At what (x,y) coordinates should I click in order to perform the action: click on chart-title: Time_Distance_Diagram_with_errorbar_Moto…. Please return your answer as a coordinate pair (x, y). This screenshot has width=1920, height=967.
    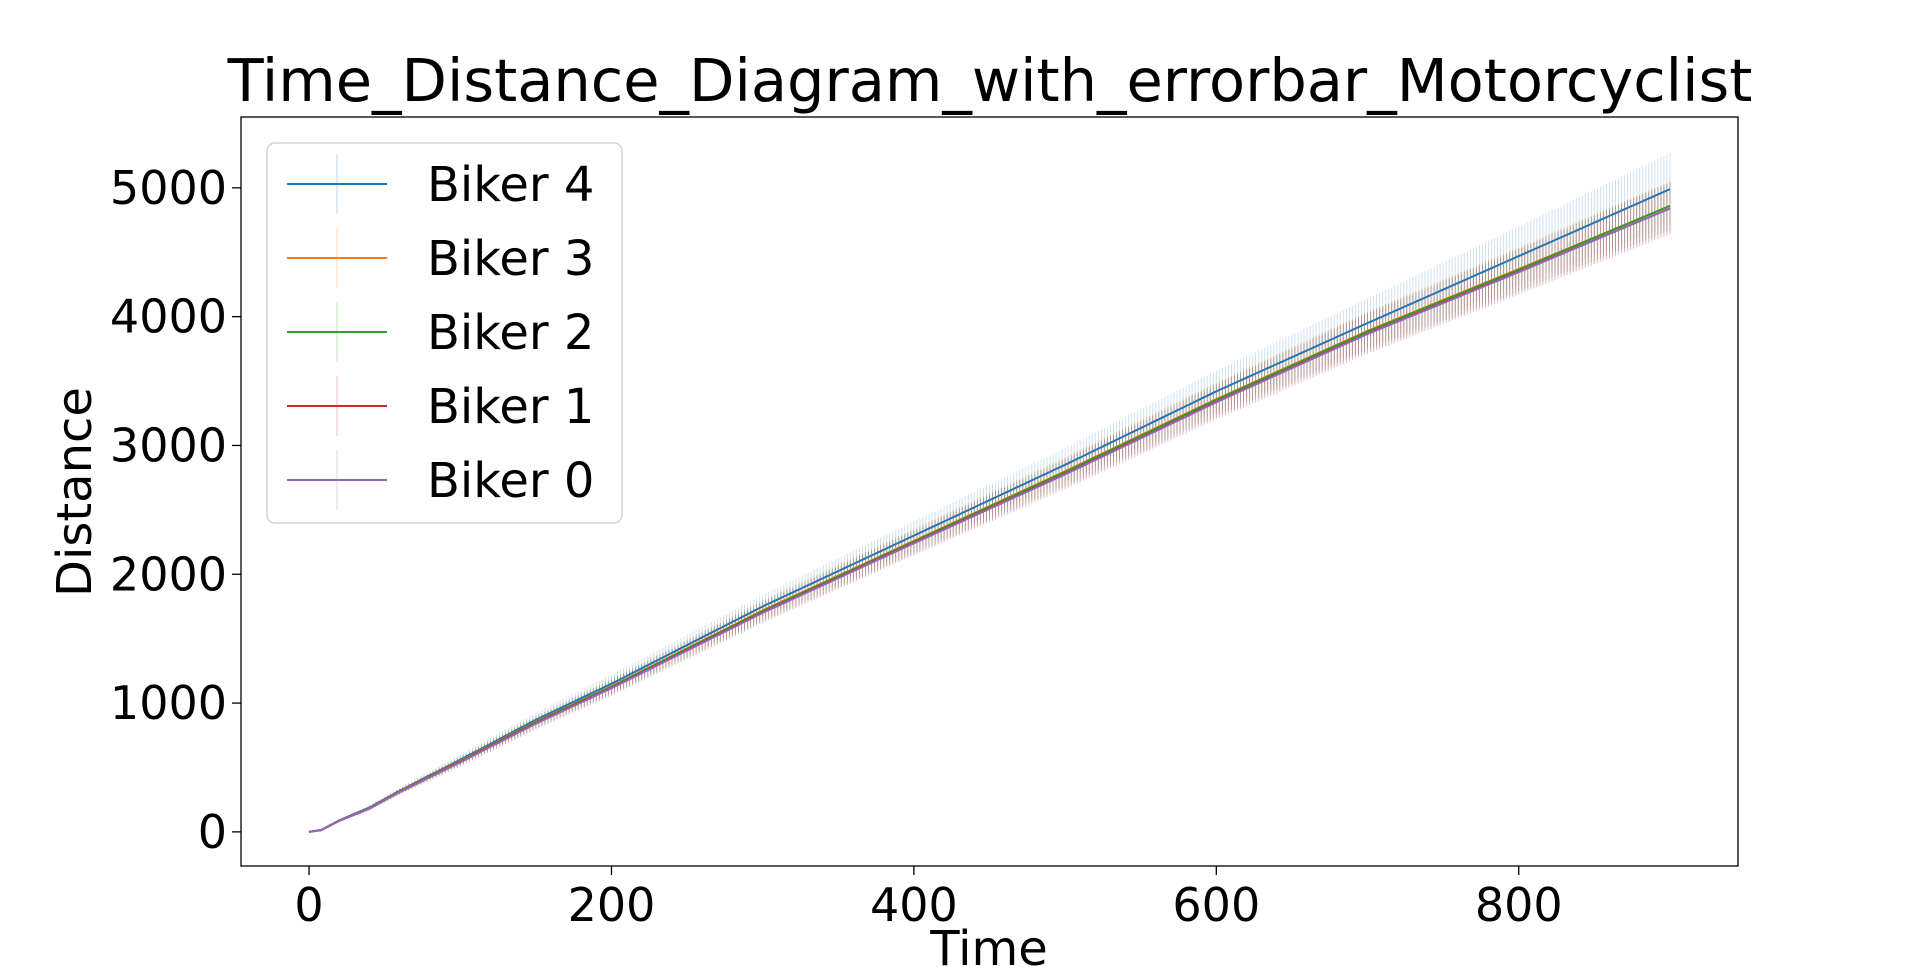
    Looking at the image, I should click on (990, 80).